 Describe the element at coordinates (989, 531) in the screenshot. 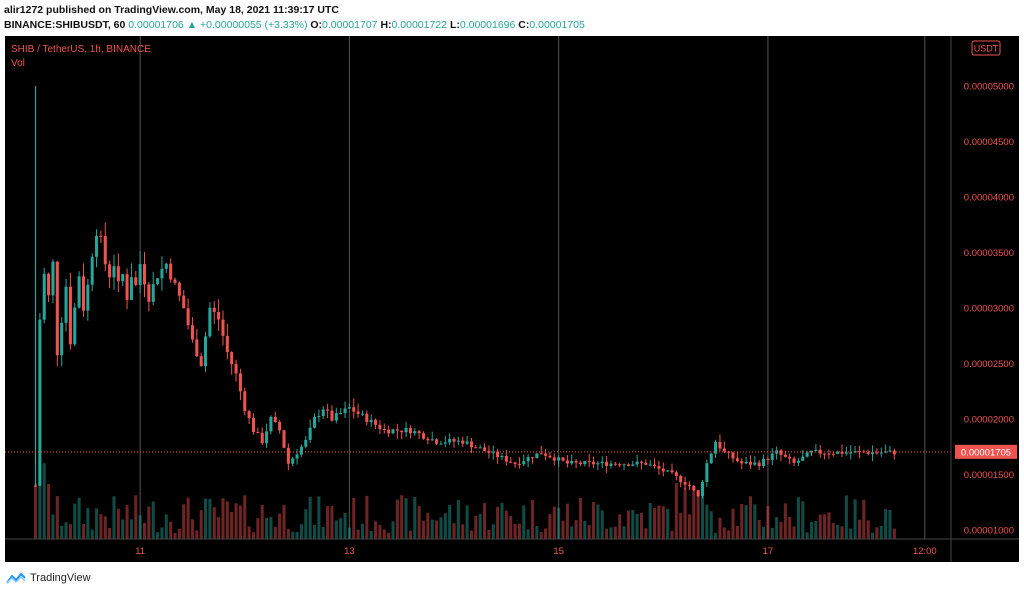

I see `price-tick-label: 0.00001000` at that location.